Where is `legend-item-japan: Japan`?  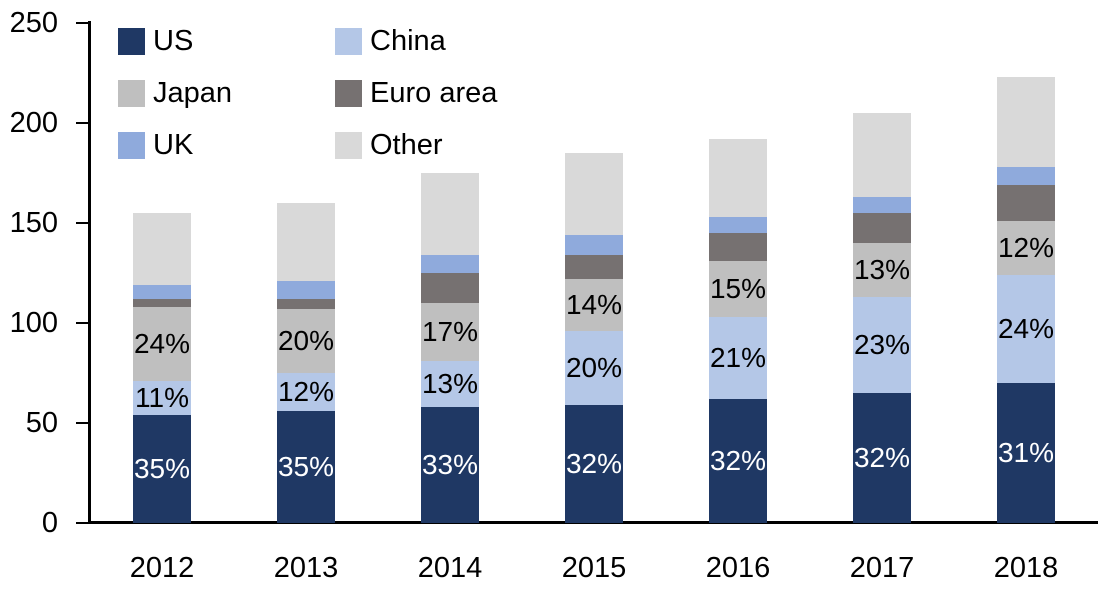 legend-item-japan: Japan is located at coordinates (175, 93).